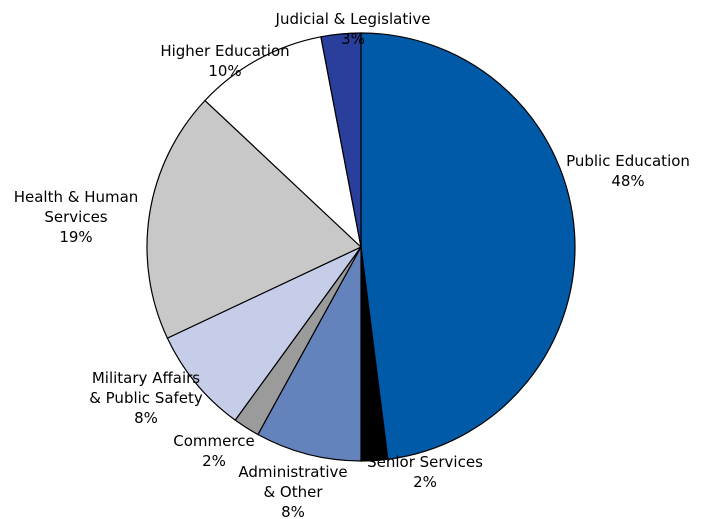  I want to click on slice-percent-label: 48%, so click(627, 181).